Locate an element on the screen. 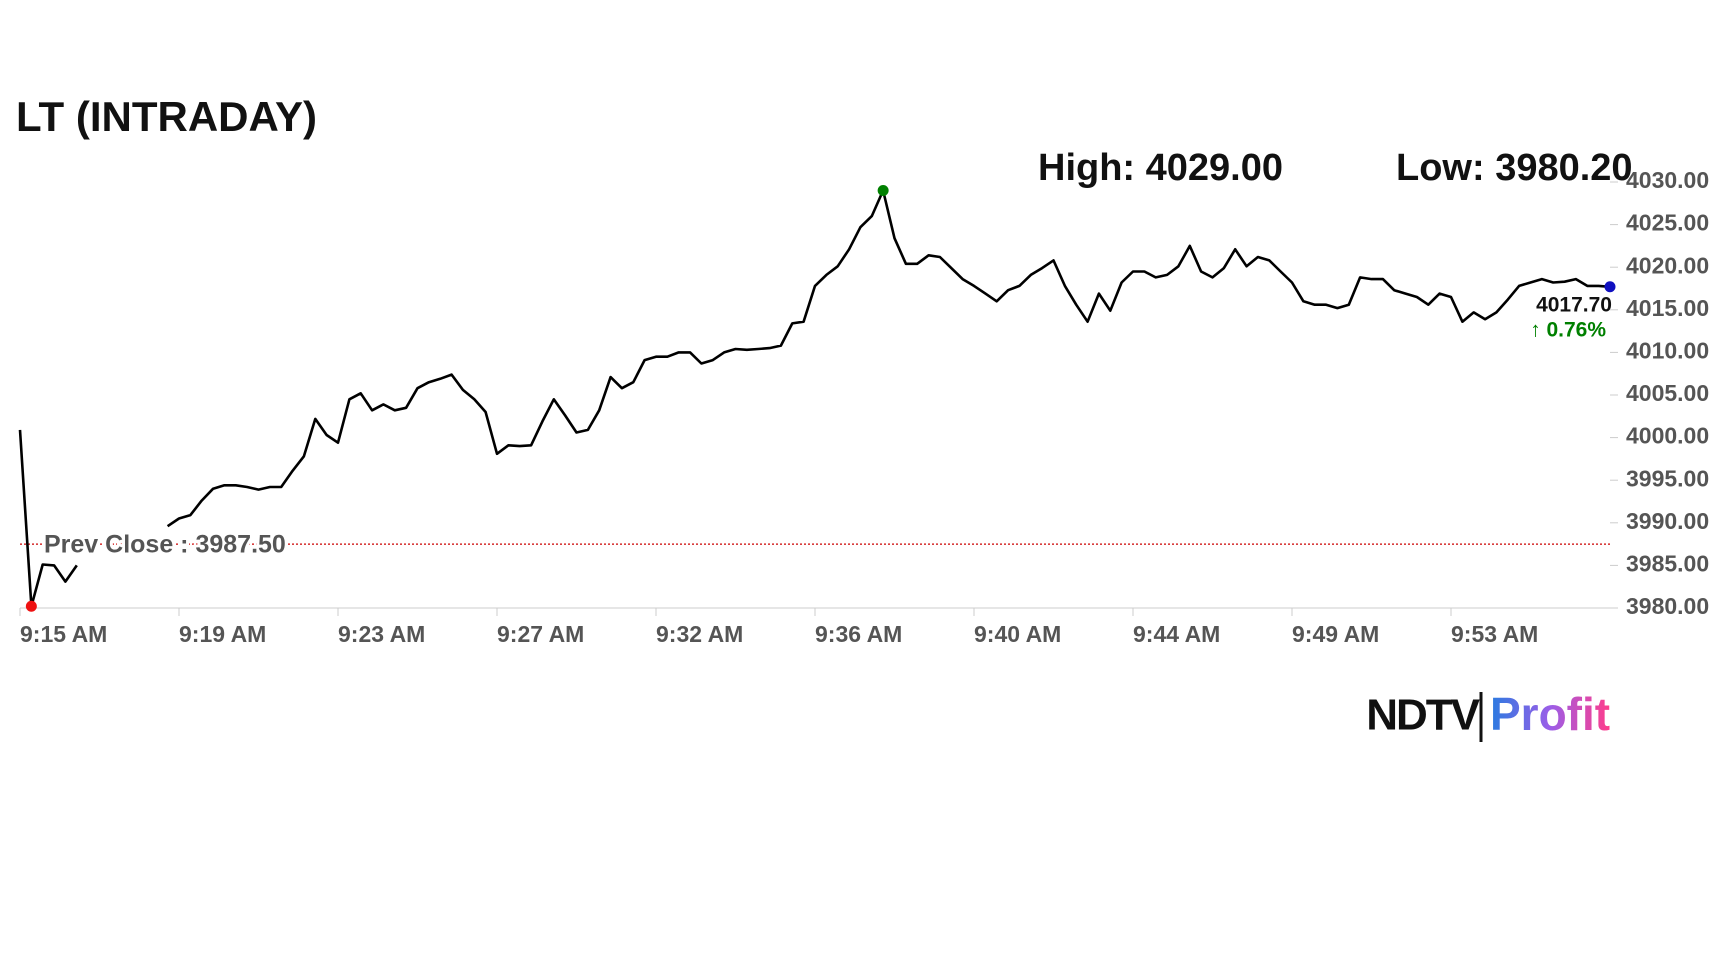 This screenshot has height=972, width=1728. y-tick-label: 4020.00 is located at coordinates (1667, 265).